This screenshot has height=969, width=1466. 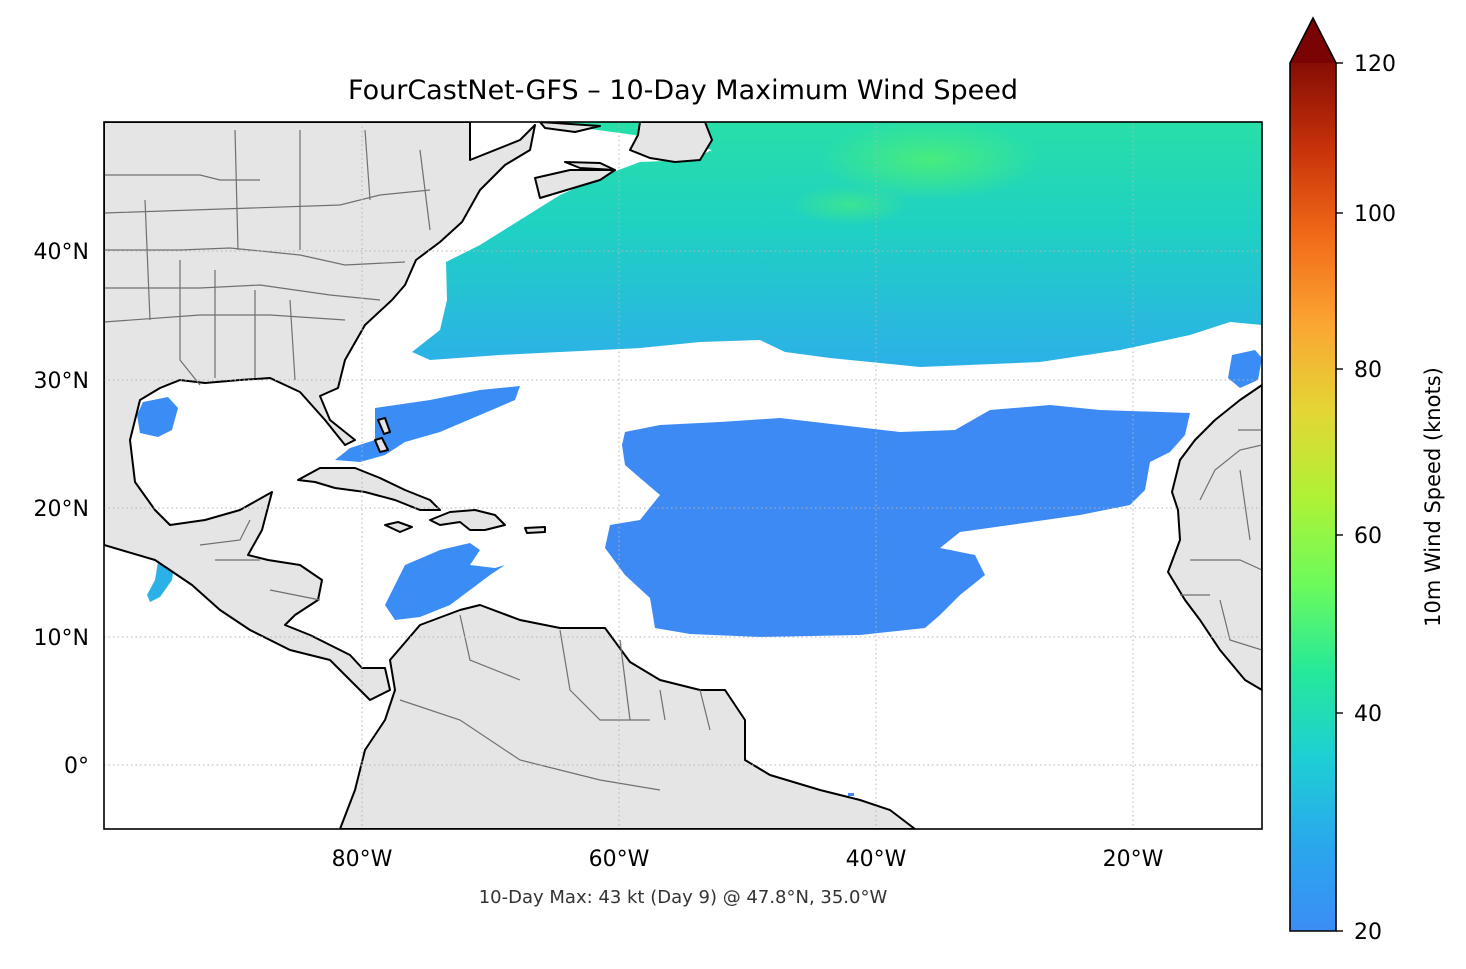 What do you see at coordinates (535, 530) in the screenshot?
I see `land-puerto-rico` at bounding box center [535, 530].